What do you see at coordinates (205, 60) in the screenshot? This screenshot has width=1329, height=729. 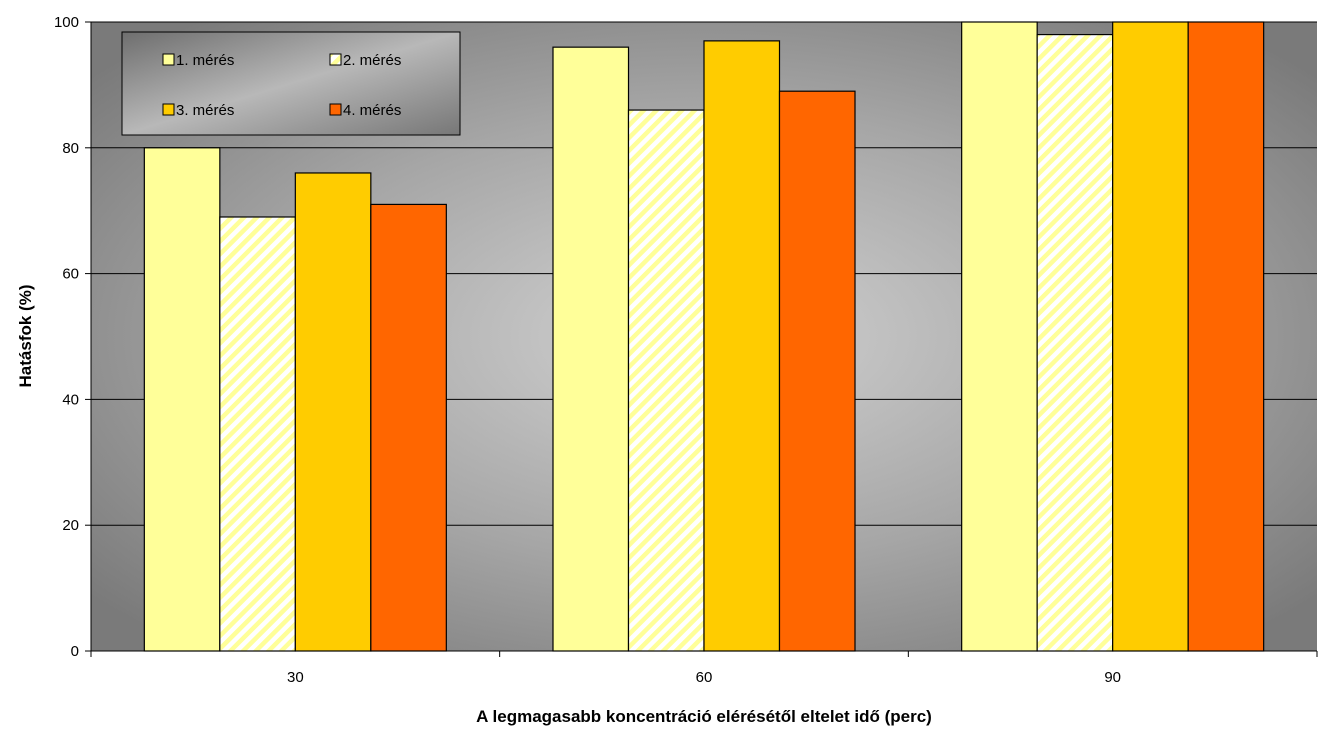 I see `legend-label: 1. mérés` at bounding box center [205, 60].